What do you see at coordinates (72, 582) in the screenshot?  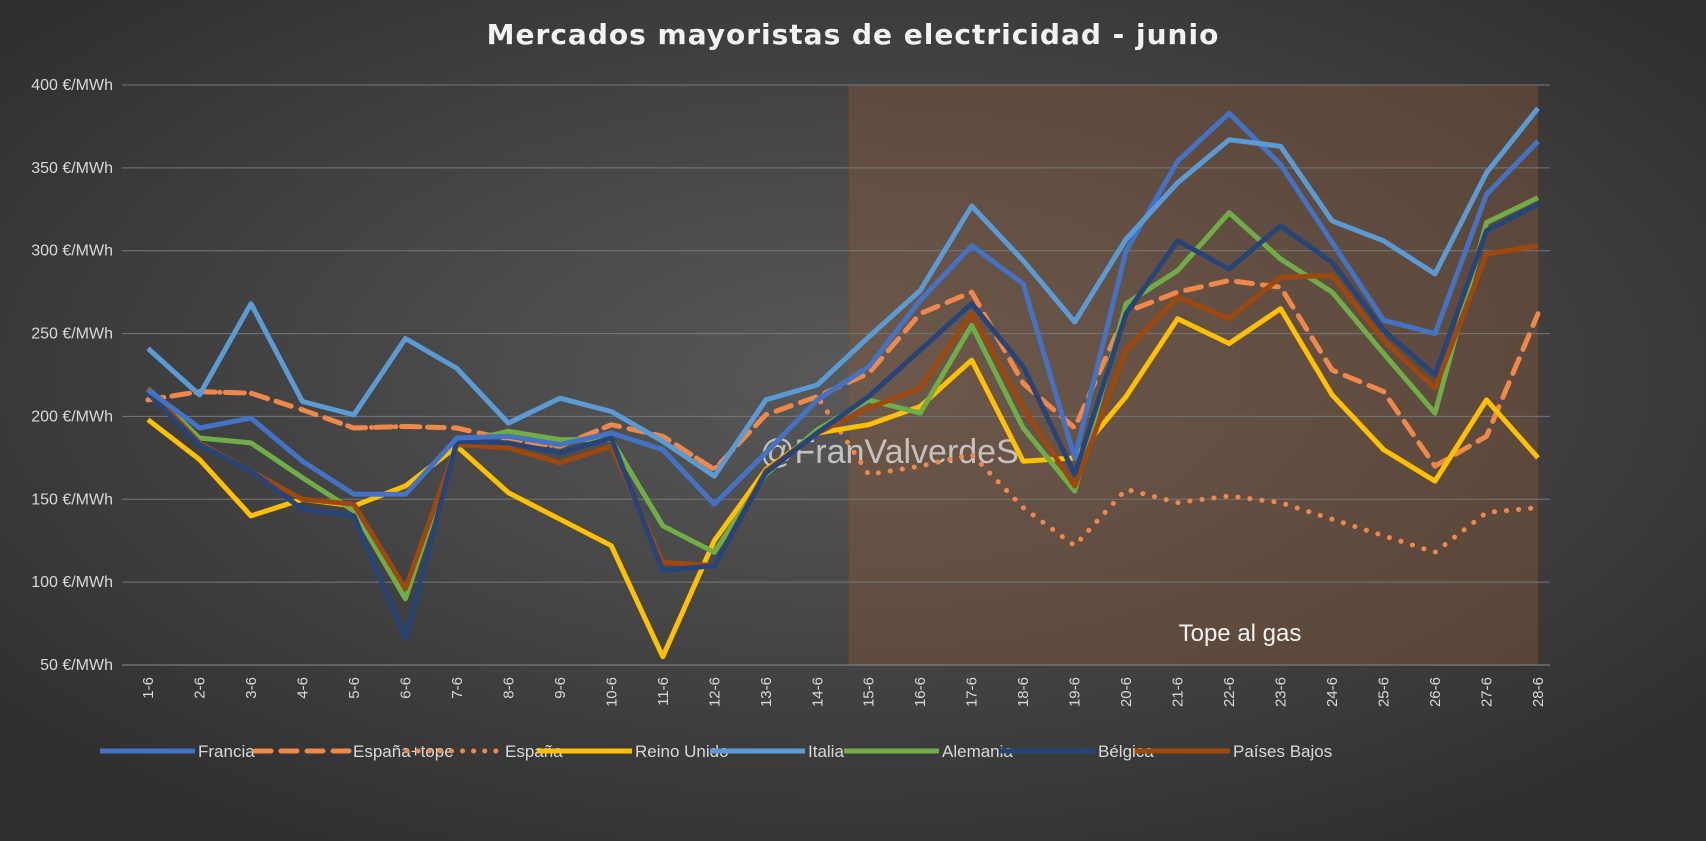 I see `y-tick-label: 100 €/MWh` at bounding box center [72, 582].